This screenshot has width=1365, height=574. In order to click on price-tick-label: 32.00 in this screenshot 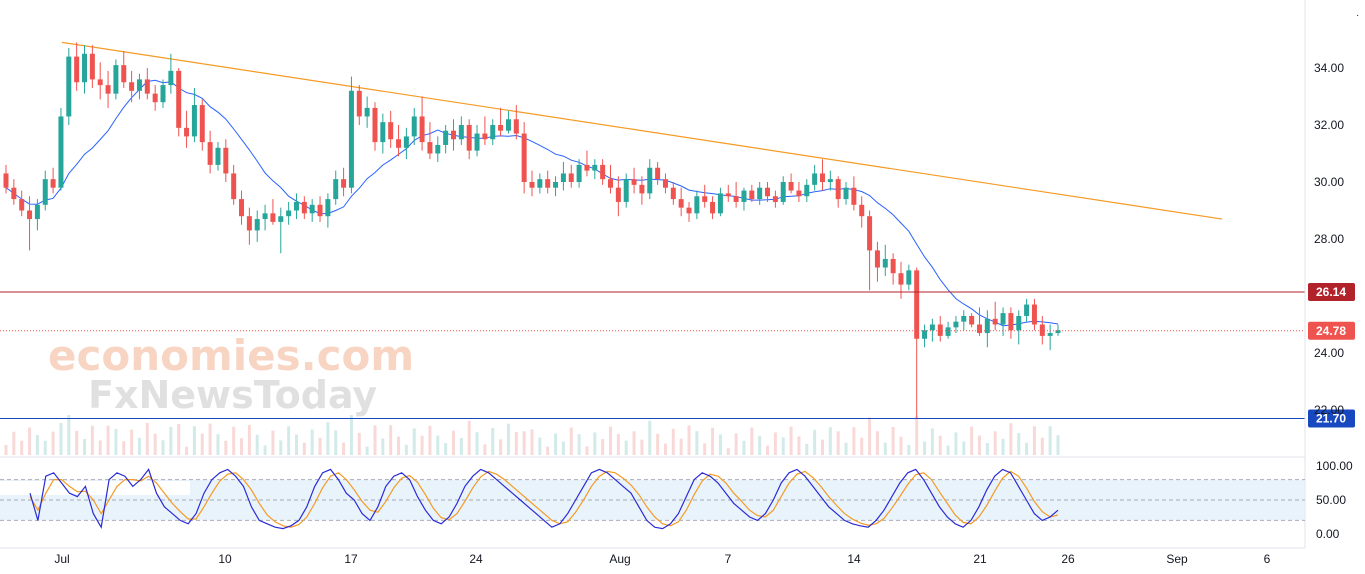, I will do `click(1329, 125)`.